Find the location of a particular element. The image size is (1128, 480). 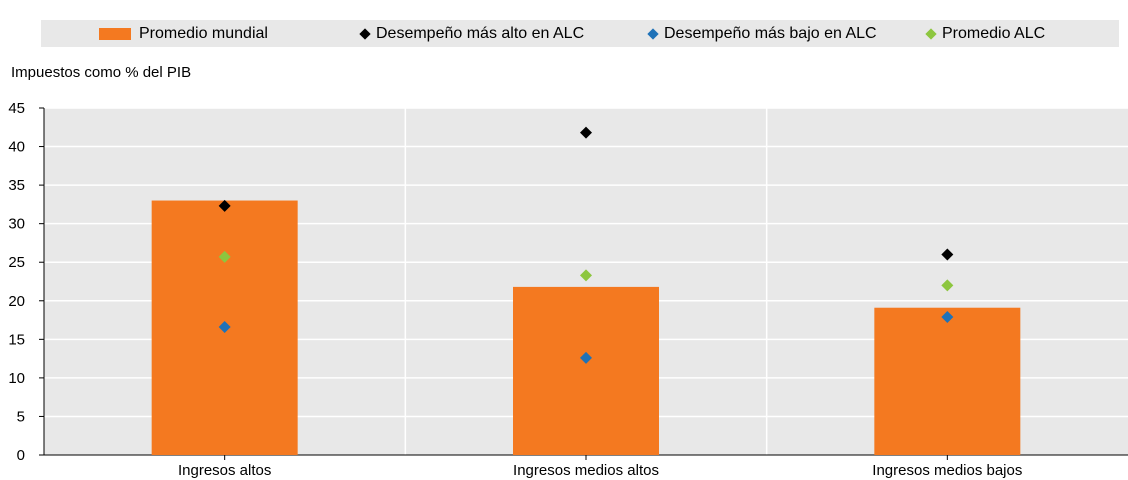

y-tick-label: 10 is located at coordinates (16, 378).